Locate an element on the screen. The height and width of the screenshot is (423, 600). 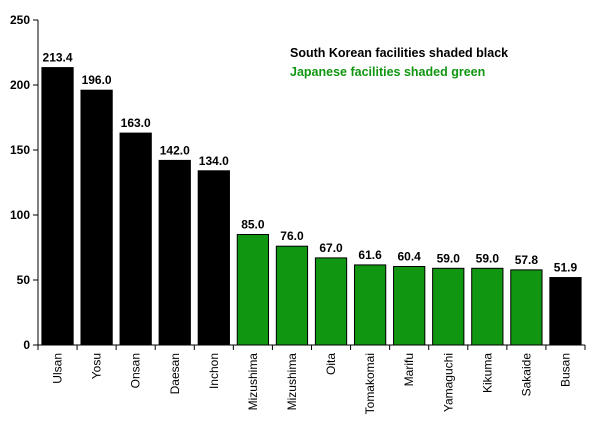
category-label: Busan is located at coordinates (565, 370).